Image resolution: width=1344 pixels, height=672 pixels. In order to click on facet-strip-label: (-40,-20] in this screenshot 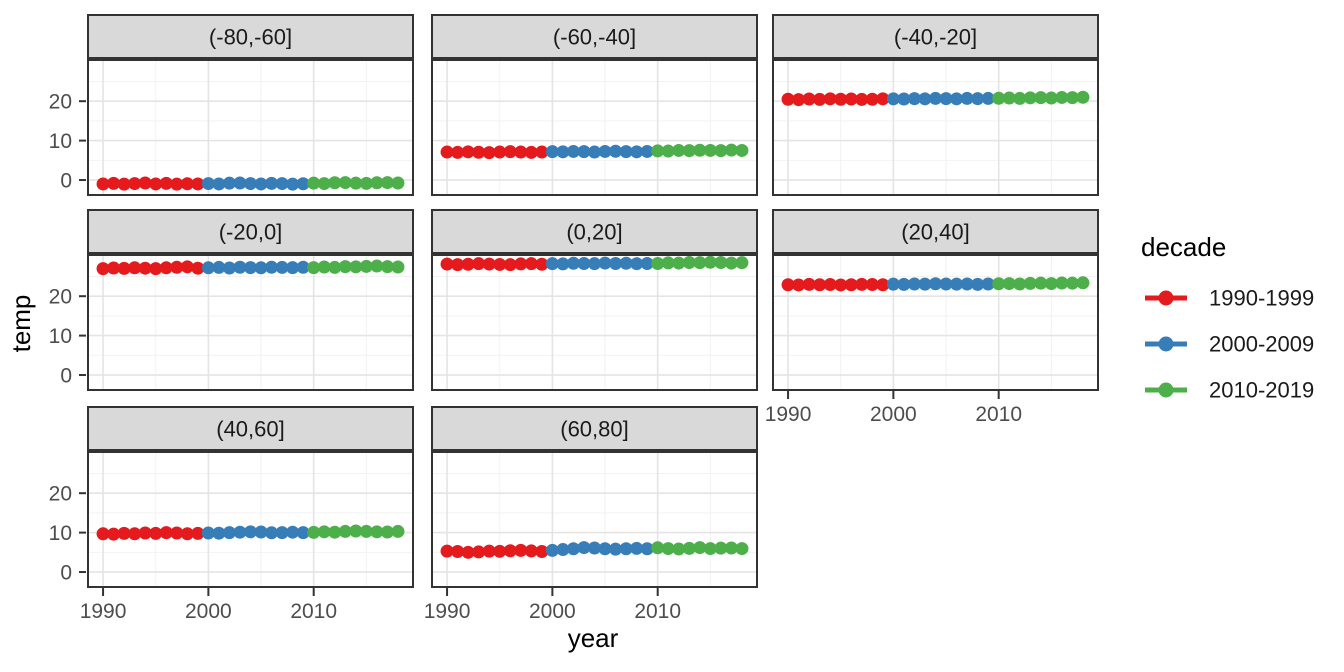, I will do `click(935, 37)`.